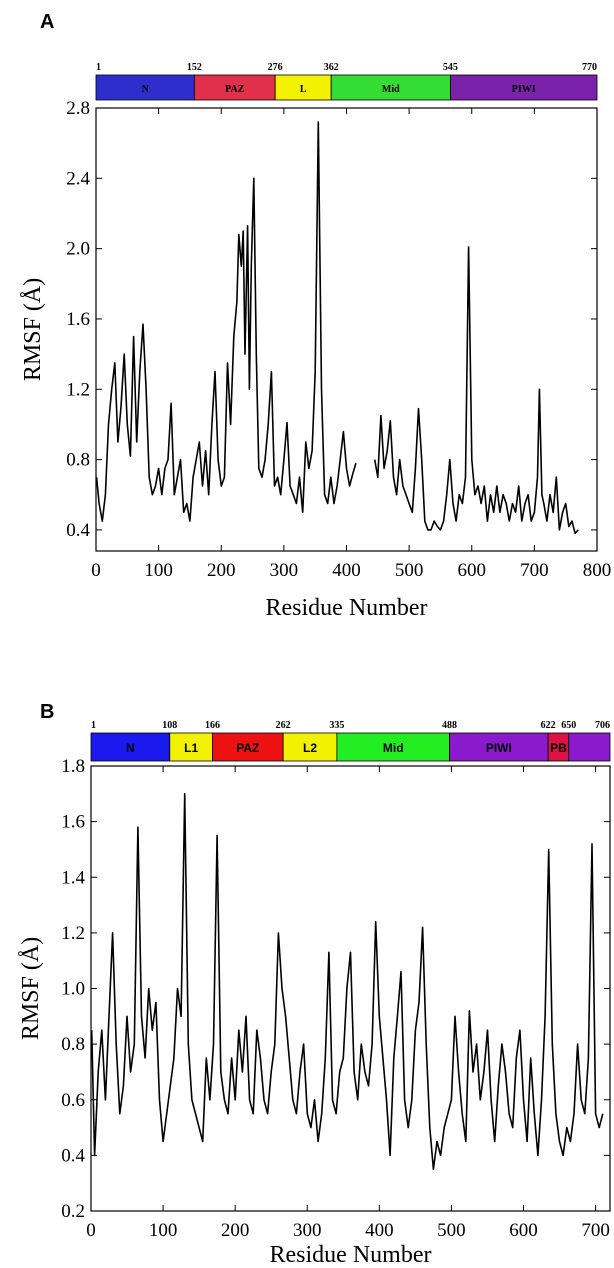 The height and width of the screenshot is (1268, 614). What do you see at coordinates (310, 748) in the screenshot?
I see `domain-label-l2: L2` at bounding box center [310, 748].